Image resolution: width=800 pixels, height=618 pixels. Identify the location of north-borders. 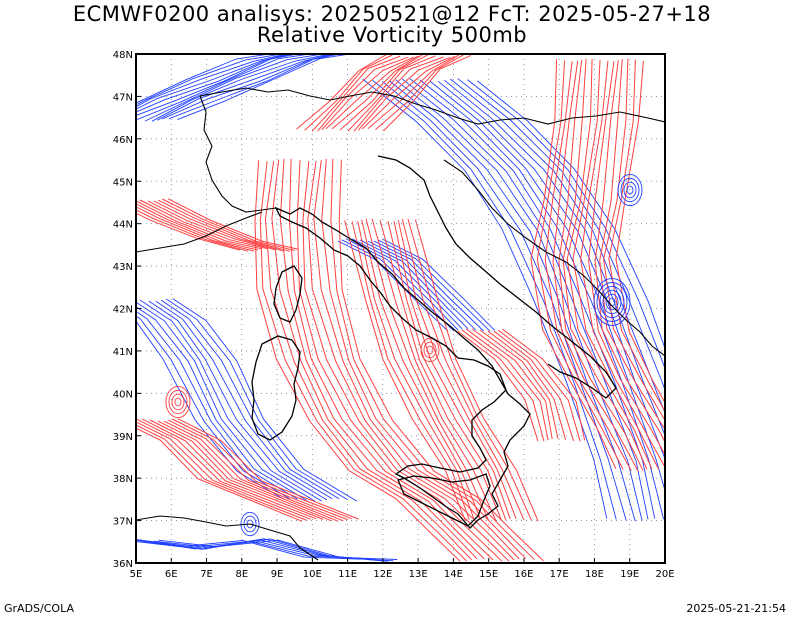
(432, 106).